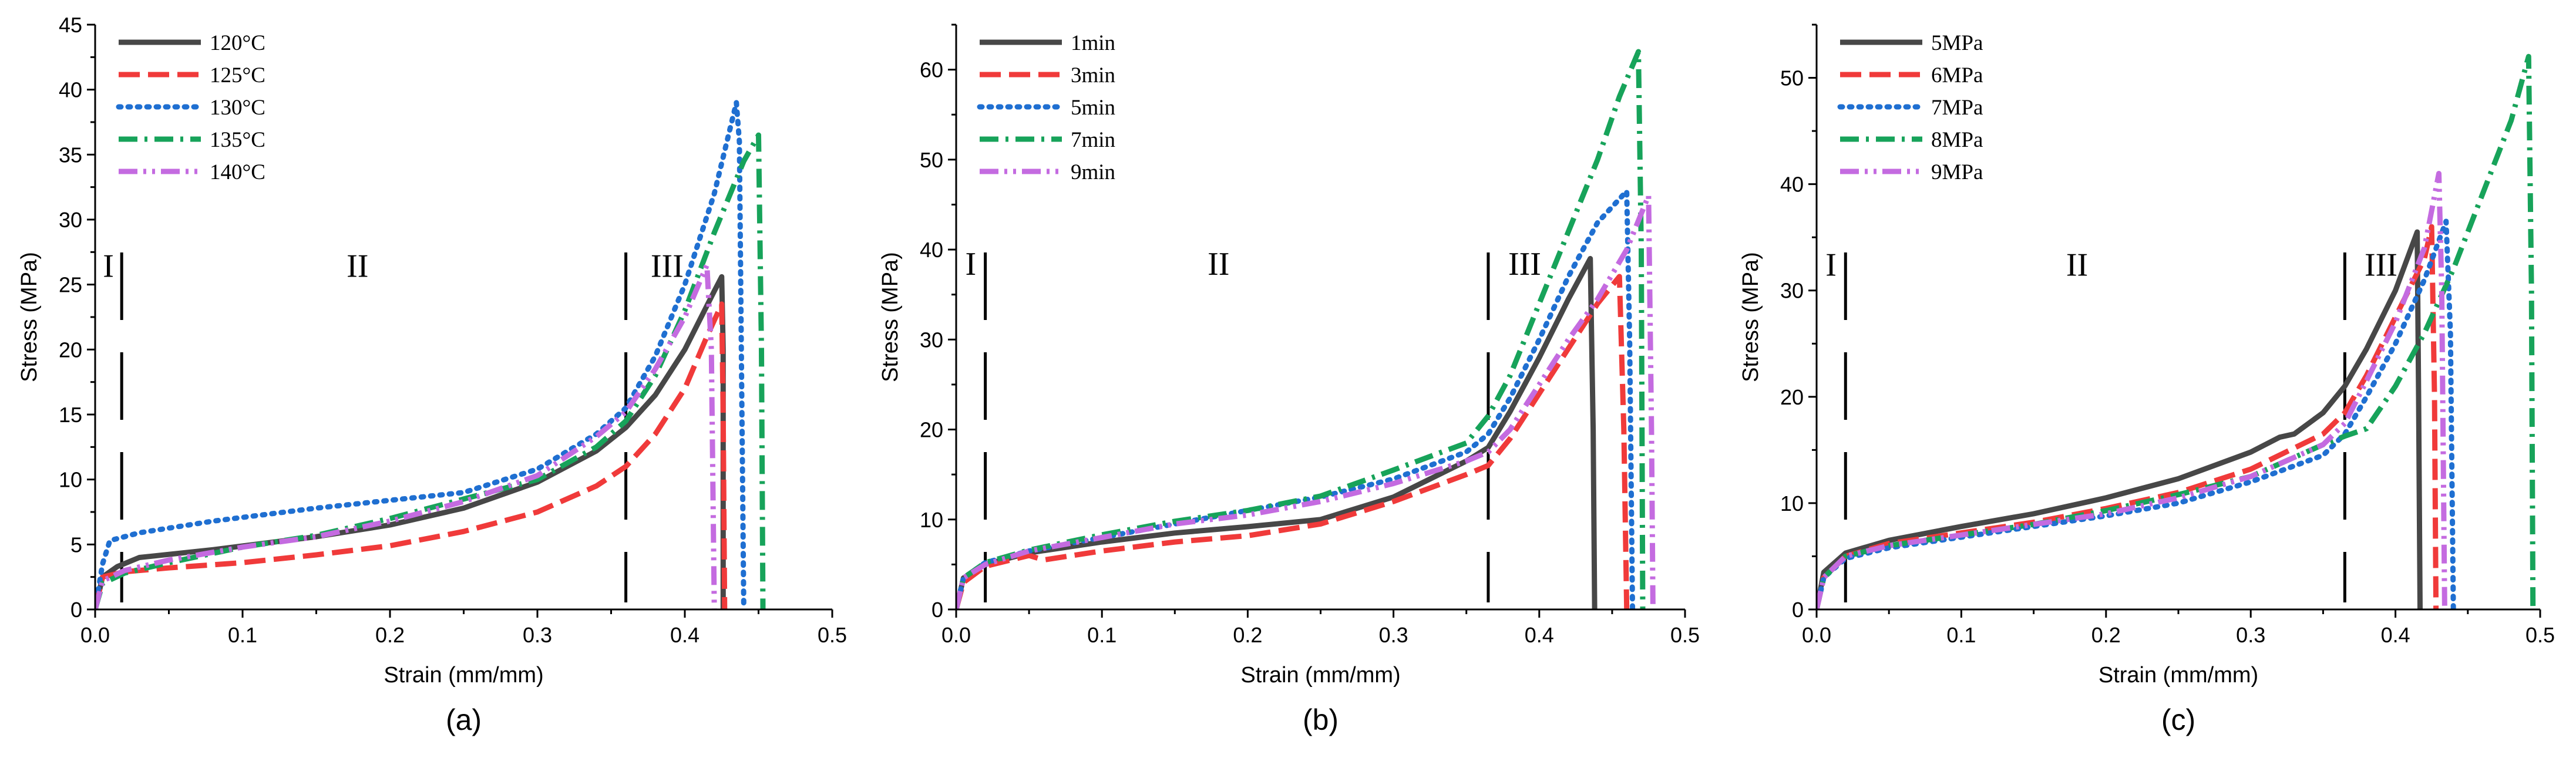 This screenshot has height=758, width=2576. What do you see at coordinates (1957, 172) in the screenshot?
I see `legend-entry: 9MPa` at bounding box center [1957, 172].